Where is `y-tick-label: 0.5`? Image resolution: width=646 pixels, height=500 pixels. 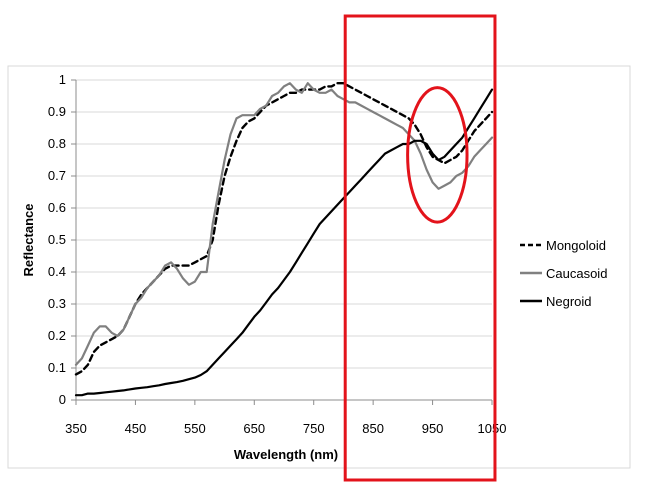 y-tick-label: 0.5 is located at coordinates (57, 239).